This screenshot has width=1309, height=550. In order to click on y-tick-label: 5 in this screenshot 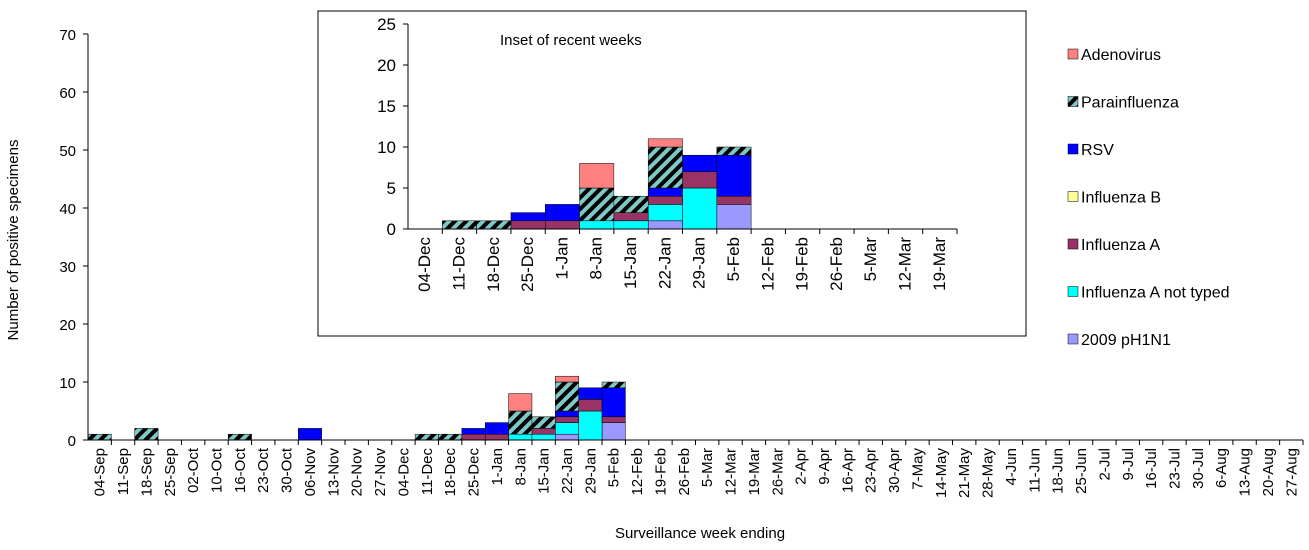, I will do `click(391, 188)`.